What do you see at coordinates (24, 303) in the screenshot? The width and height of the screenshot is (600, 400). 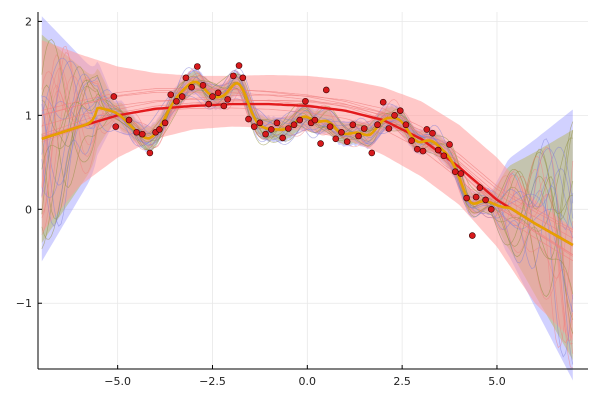 I see `y-tick-label: −1` at bounding box center [24, 303].